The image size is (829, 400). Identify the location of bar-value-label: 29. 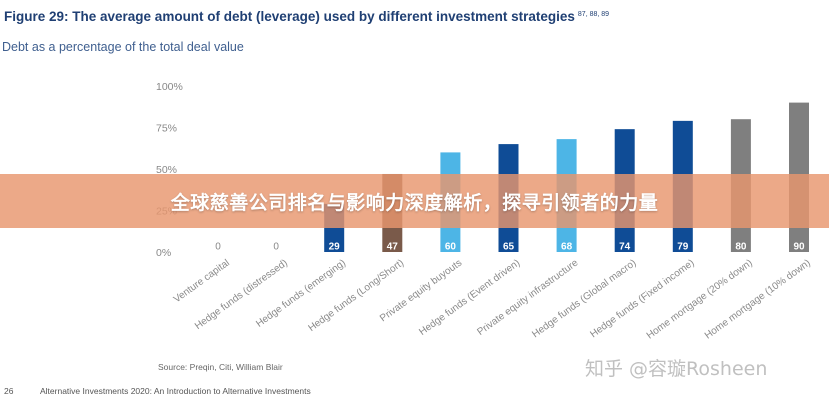
(335, 246).